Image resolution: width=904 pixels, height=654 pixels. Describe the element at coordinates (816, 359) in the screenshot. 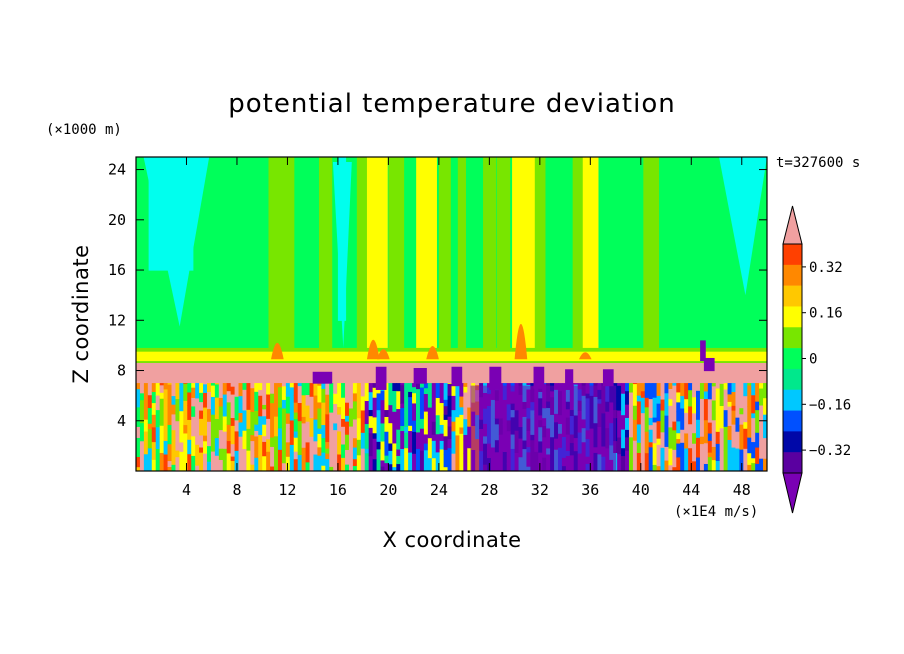

I see `colorbar: 0.32 0.16 0 −0.16 −0.32` at that location.